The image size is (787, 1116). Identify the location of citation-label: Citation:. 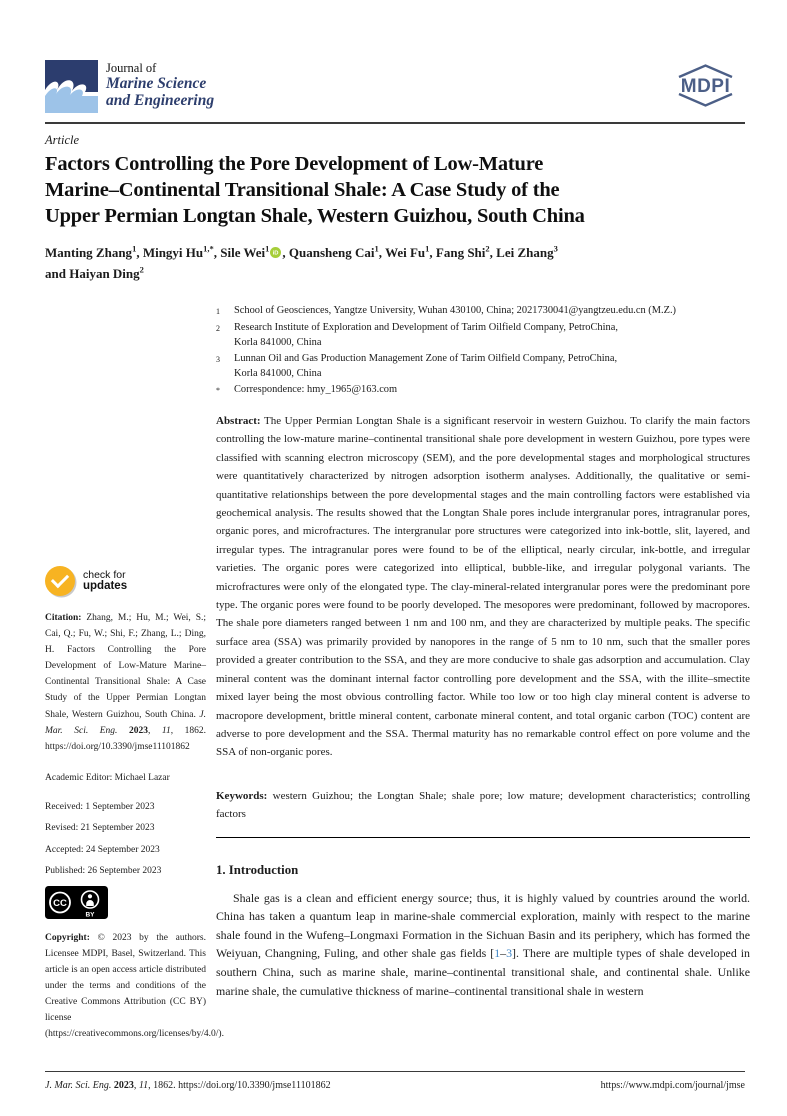
(63, 618).